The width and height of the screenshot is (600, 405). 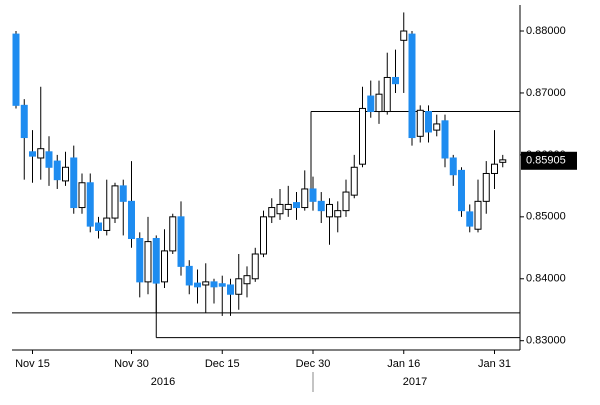 What do you see at coordinates (546, 31) in the screenshot?
I see `y-tick-label: 0.88000` at bounding box center [546, 31].